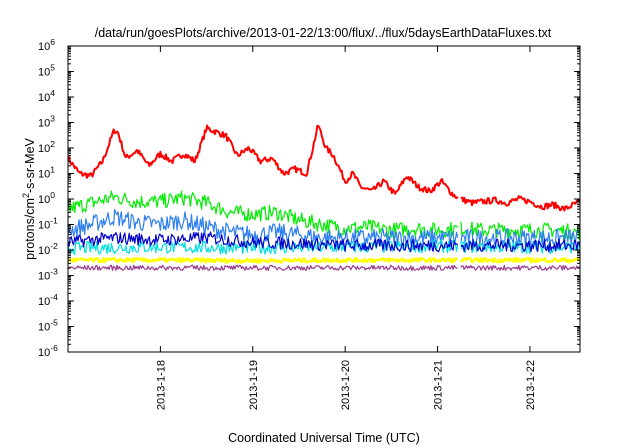 The image size is (640, 448). Describe the element at coordinates (48, 249) in the screenshot. I see `y-tick-label: 10⁻²` at that location.